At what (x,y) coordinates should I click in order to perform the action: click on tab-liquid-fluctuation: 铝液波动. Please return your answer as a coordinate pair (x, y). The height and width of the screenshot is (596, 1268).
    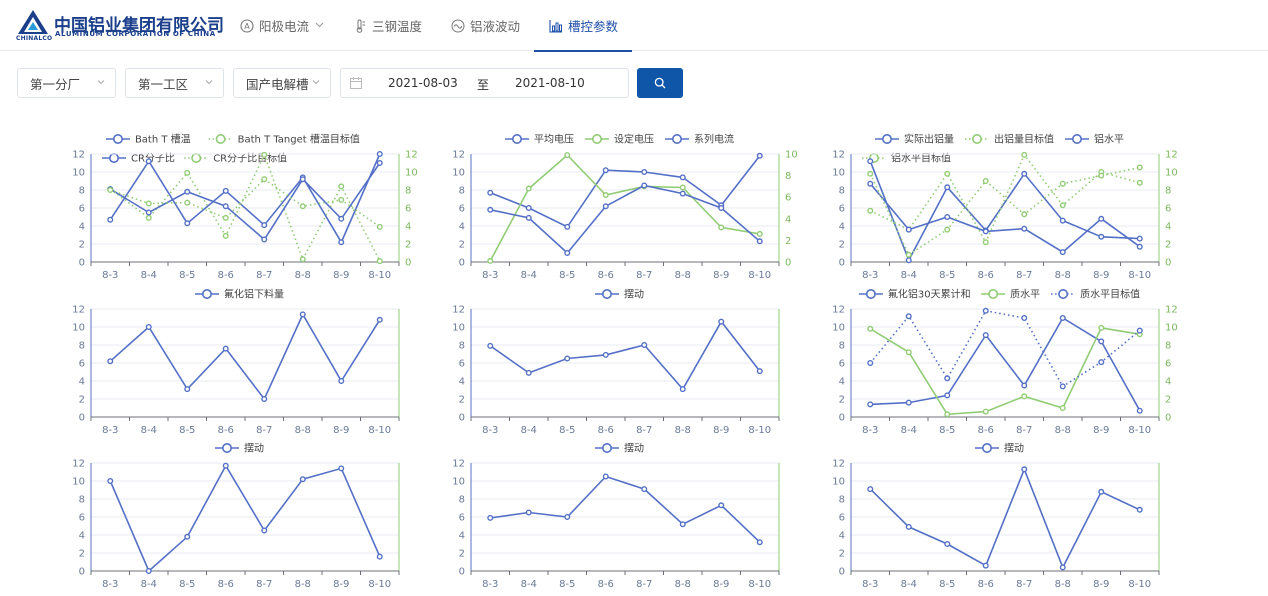
    Looking at the image, I should click on (485, 25).